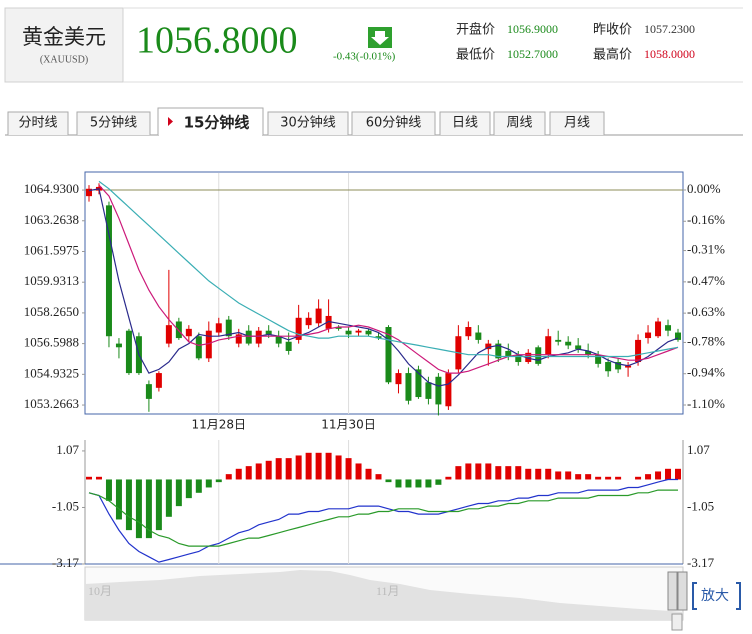  I want to click on tab: 月线, so click(577, 123).